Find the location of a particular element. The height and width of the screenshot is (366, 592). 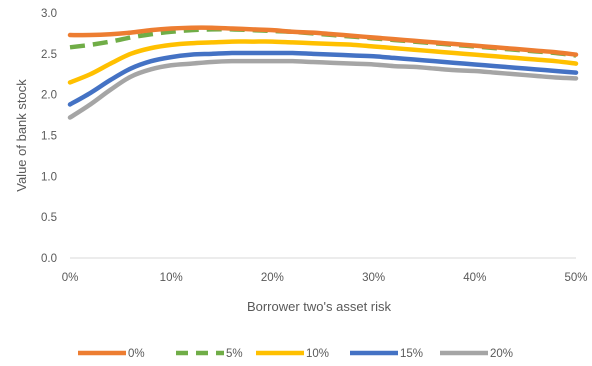

x-axis-ticks: 0% 10% 20% 30% 40% 50% is located at coordinates (325, 278).